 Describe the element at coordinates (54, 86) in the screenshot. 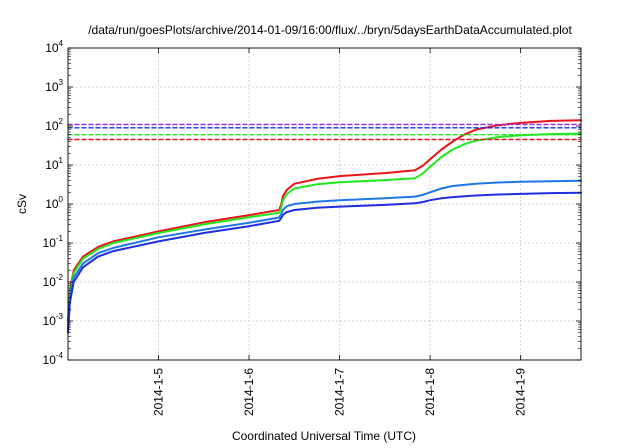

I see `y-tick-label: 10³` at that location.